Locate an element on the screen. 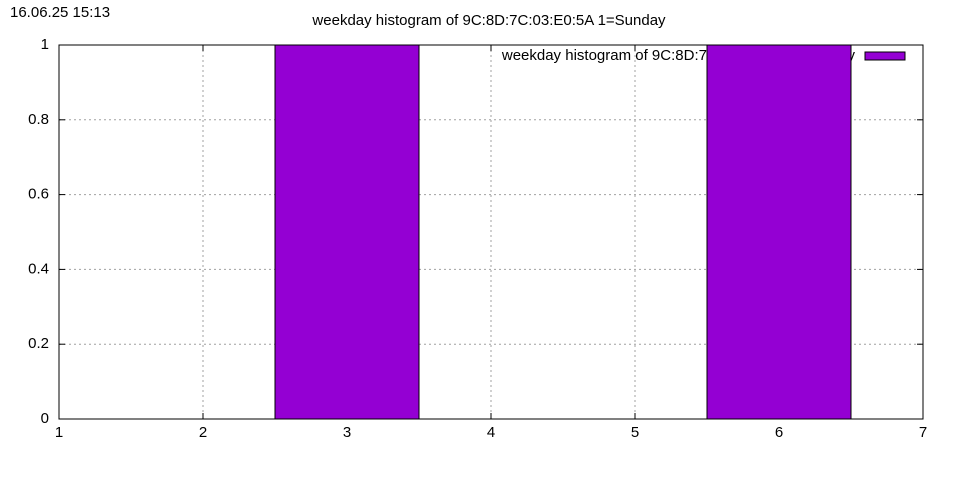  y-tick-label: 0 is located at coordinates (45, 418).